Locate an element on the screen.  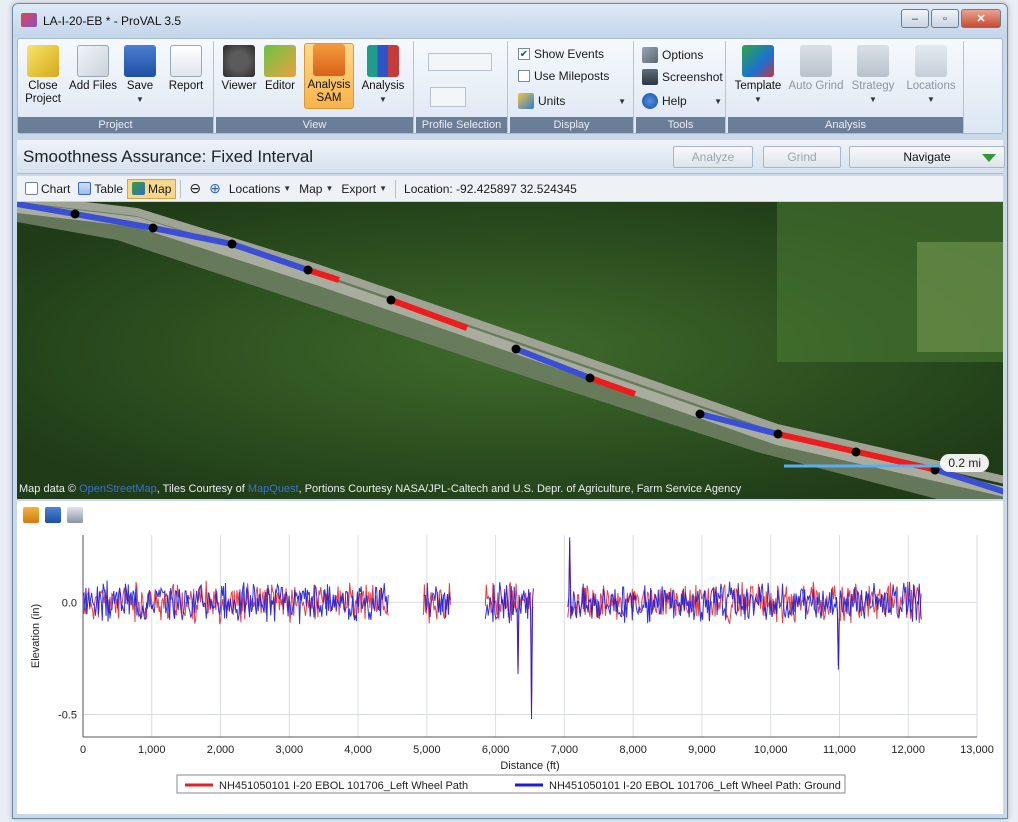
options-button: Options is located at coordinates (672, 55).